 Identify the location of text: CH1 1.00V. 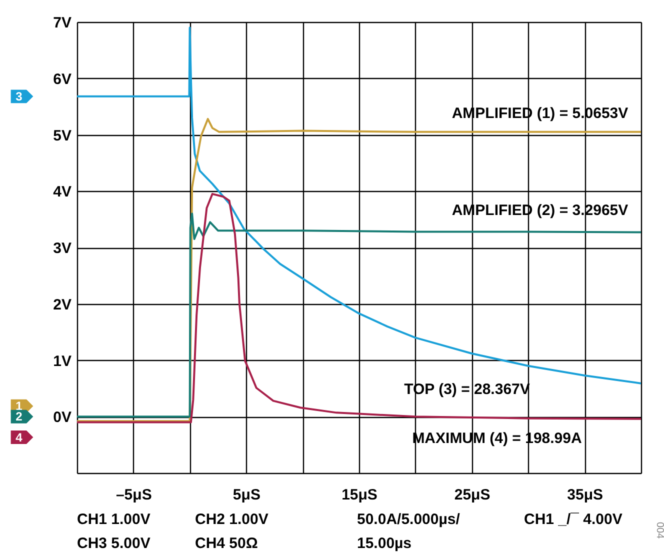
(113, 519).